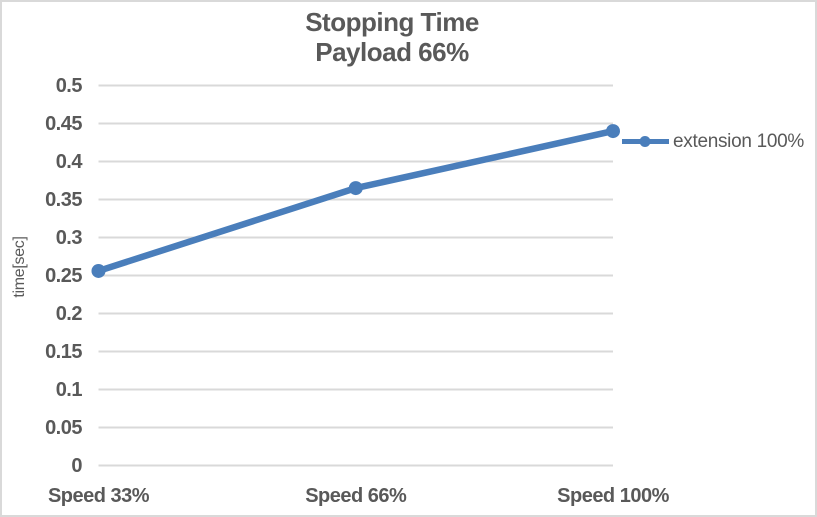 The height and width of the screenshot is (517, 817). Describe the element at coordinates (63, 275) in the screenshot. I see `y-tick-label: 0.25` at that location.